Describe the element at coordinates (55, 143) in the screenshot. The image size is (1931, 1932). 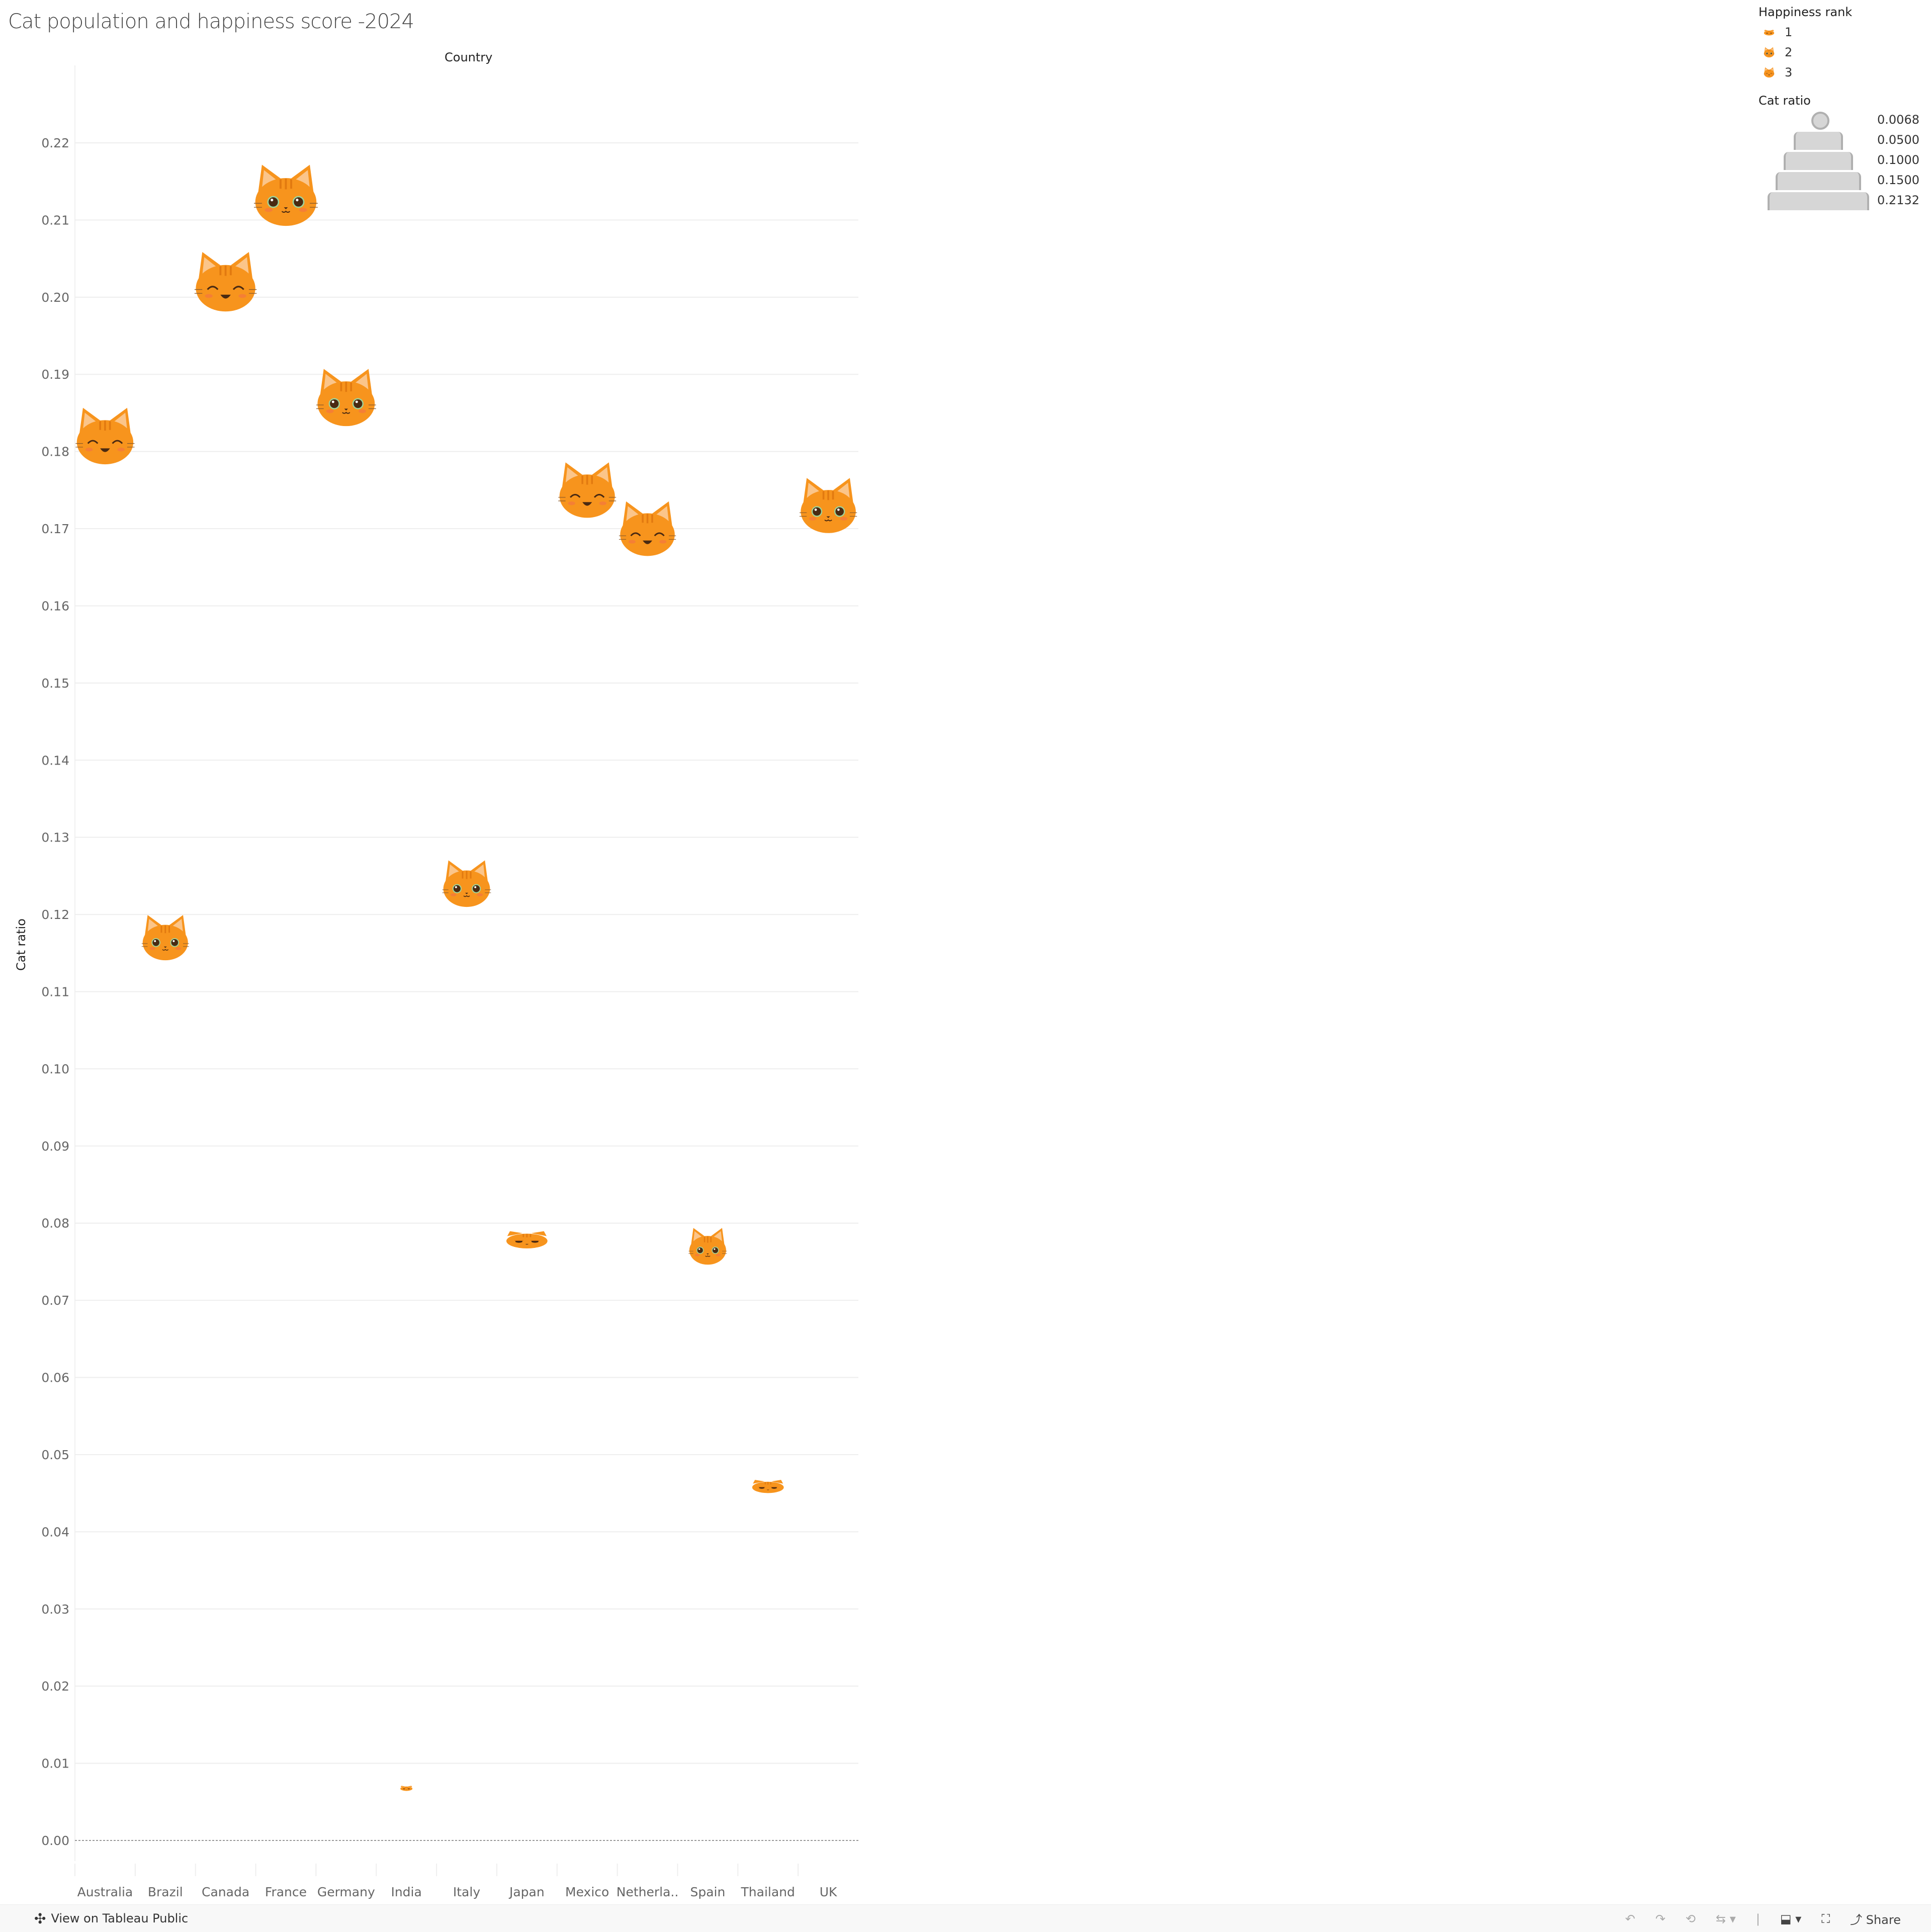
I see `y-tick-label: 0.22` at that location.